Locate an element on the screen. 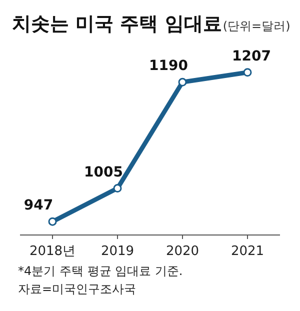 The height and width of the screenshot is (311, 300). x-tick-label: 2020 is located at coordinates (183, 251).